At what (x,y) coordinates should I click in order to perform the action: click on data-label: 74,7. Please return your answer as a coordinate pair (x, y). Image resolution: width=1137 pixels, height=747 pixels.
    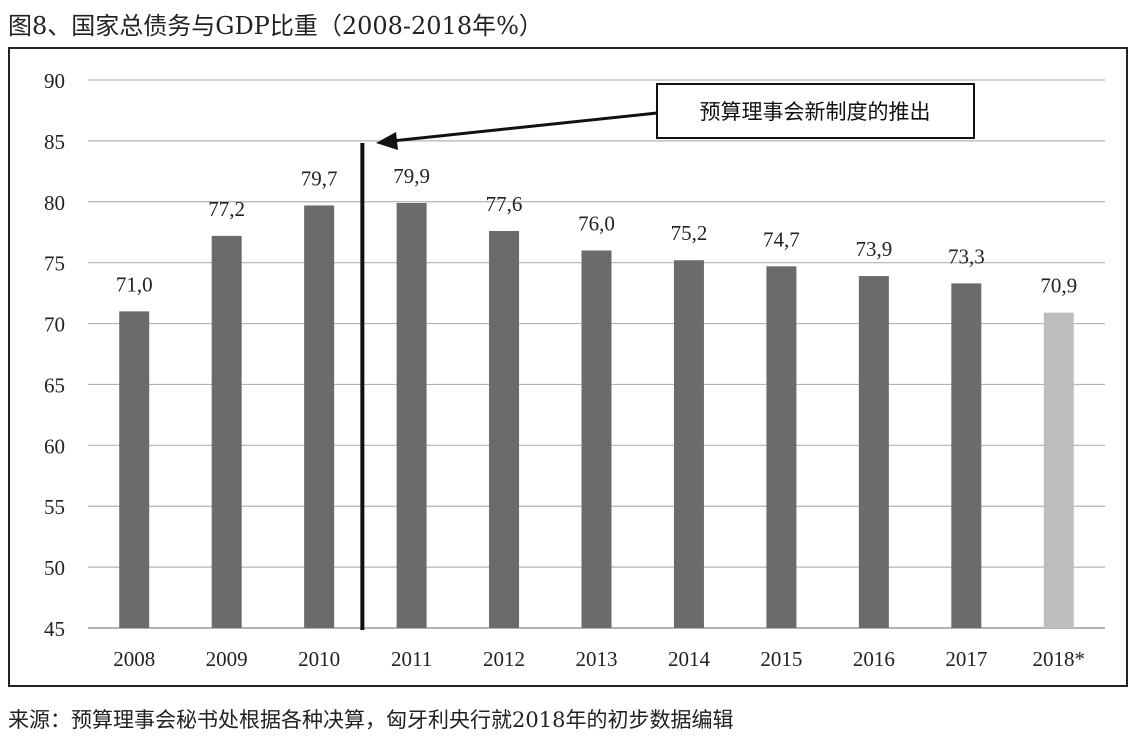
    Looking at the image, I should click on (781, 239).